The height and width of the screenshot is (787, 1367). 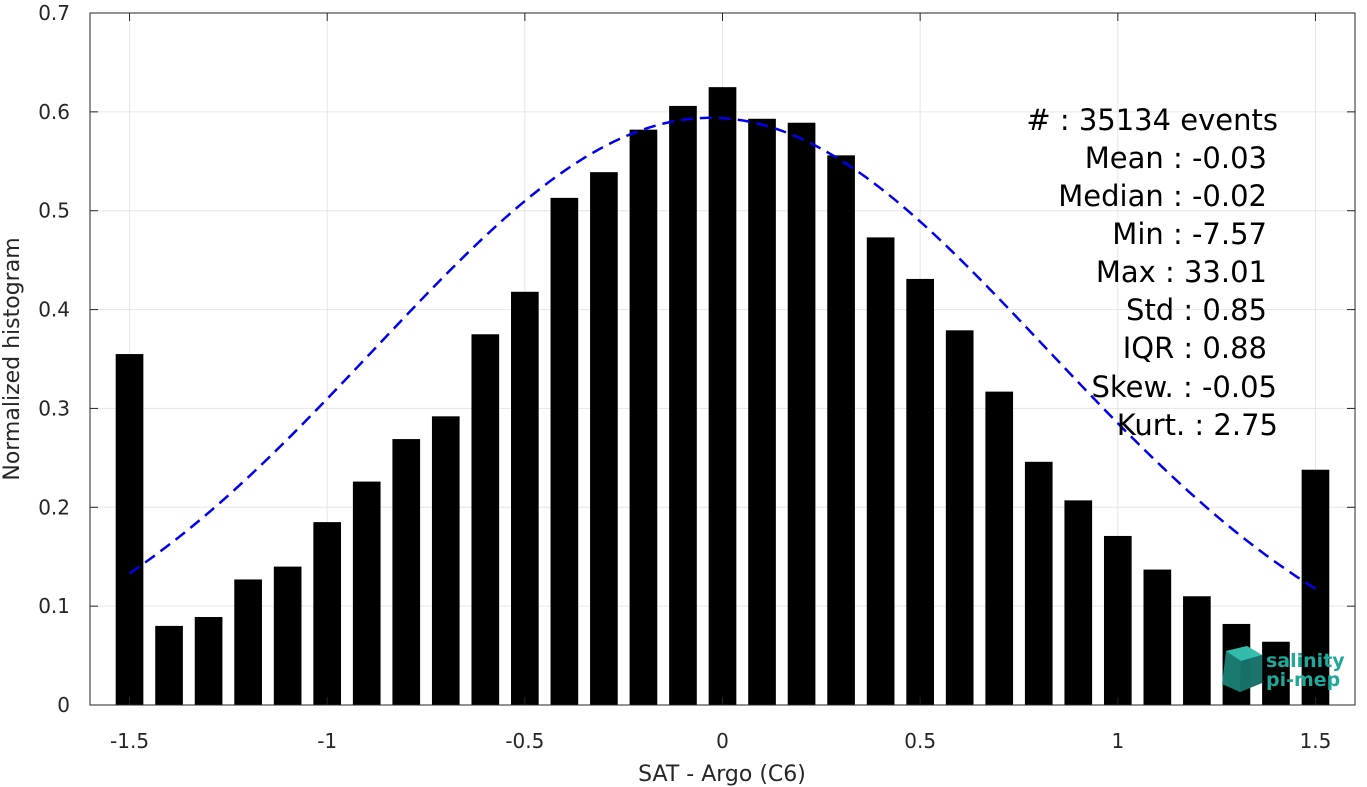 I want to click on y-tick-label: 0.6, so click(x=54, y=112).